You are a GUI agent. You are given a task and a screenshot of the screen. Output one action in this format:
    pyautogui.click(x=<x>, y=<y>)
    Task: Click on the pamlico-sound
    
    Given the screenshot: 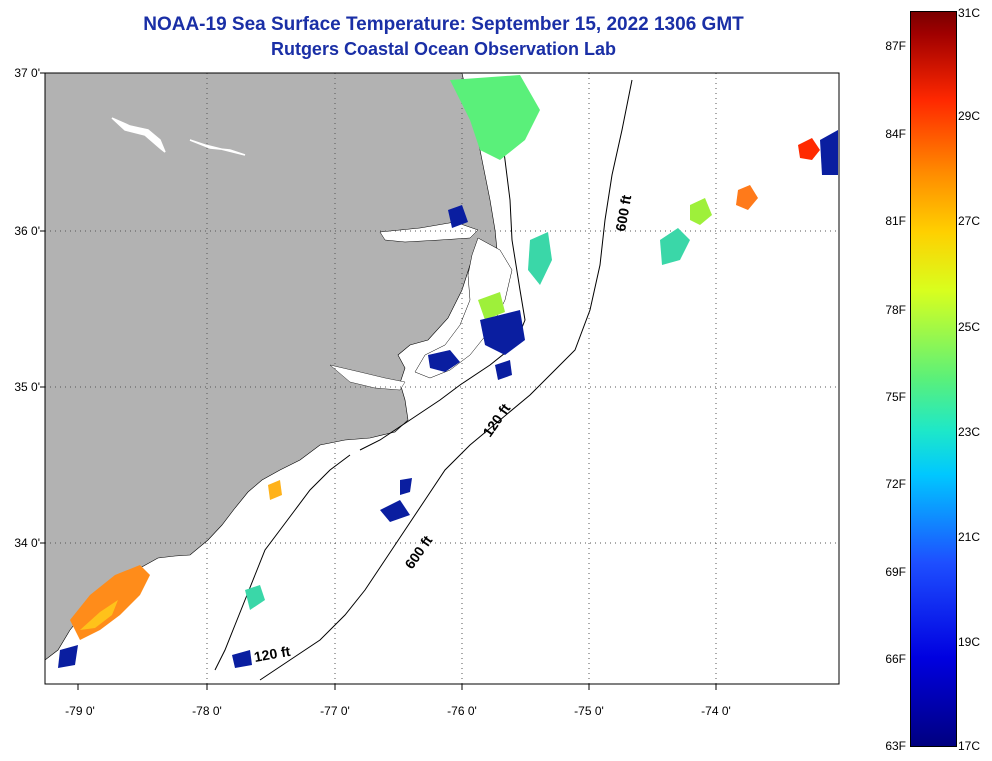 What is the action you would take?
    pyautogui.click(x=463, y=308)
    